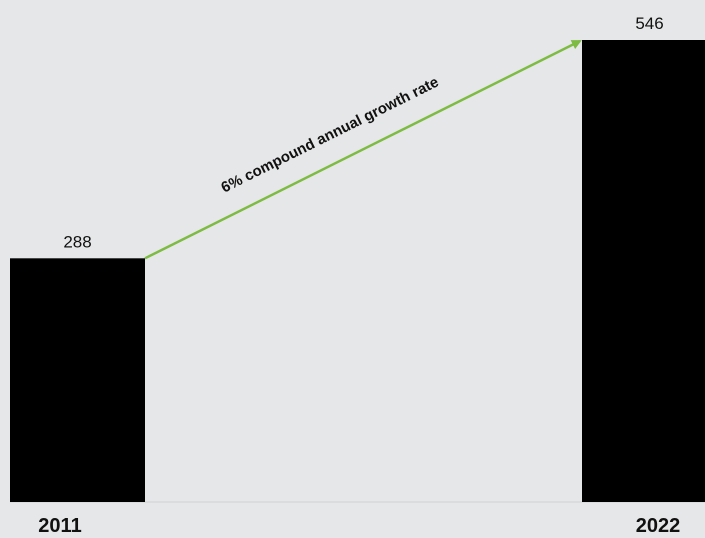  What do you see at coordinates (77, 380) in the screenshot?
I see `bar-2011` at bounding box center [77, 380].